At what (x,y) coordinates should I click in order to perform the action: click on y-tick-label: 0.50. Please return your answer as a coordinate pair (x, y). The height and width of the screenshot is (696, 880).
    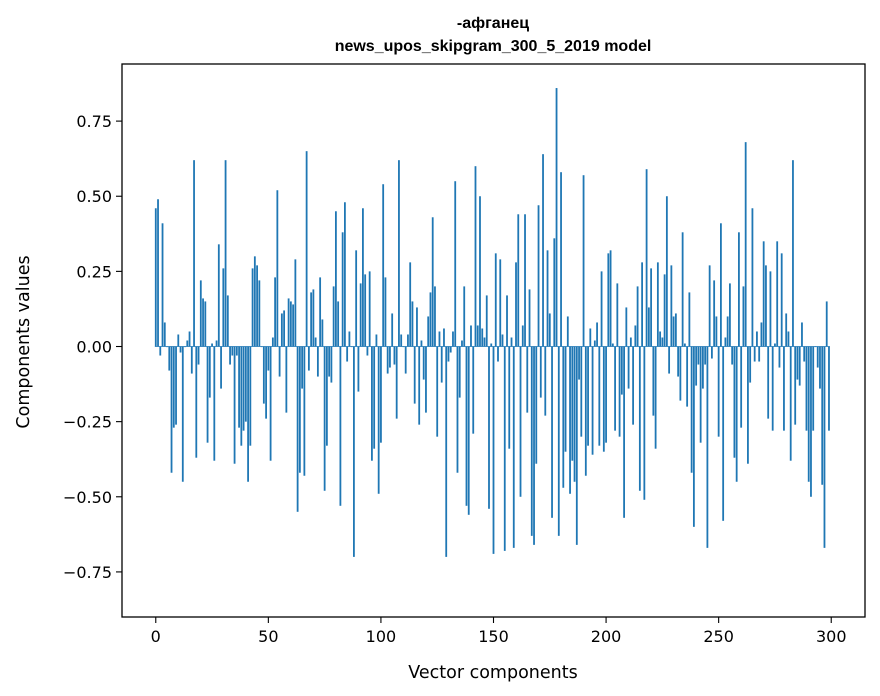
    Looking at the image, I should click on (94, 196).